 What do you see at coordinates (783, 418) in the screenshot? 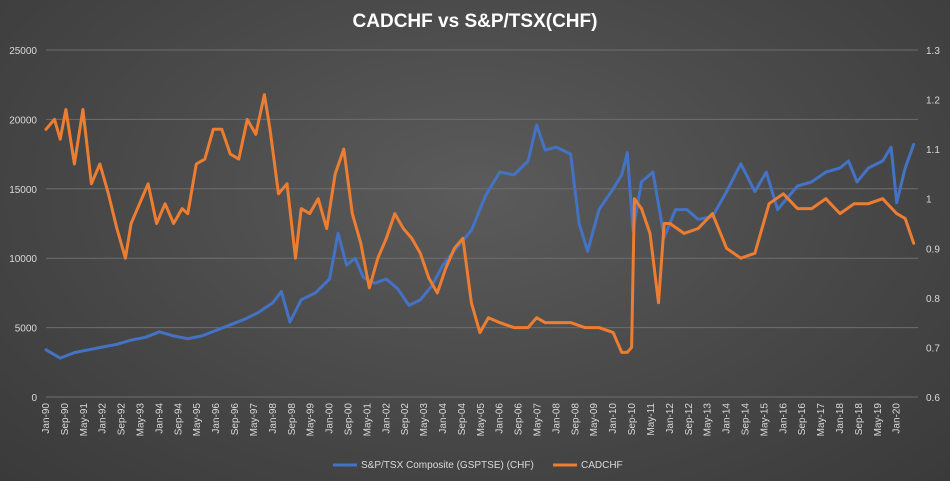
I see `x-tick-label: Jan-16` at bounding box center [783, 418].